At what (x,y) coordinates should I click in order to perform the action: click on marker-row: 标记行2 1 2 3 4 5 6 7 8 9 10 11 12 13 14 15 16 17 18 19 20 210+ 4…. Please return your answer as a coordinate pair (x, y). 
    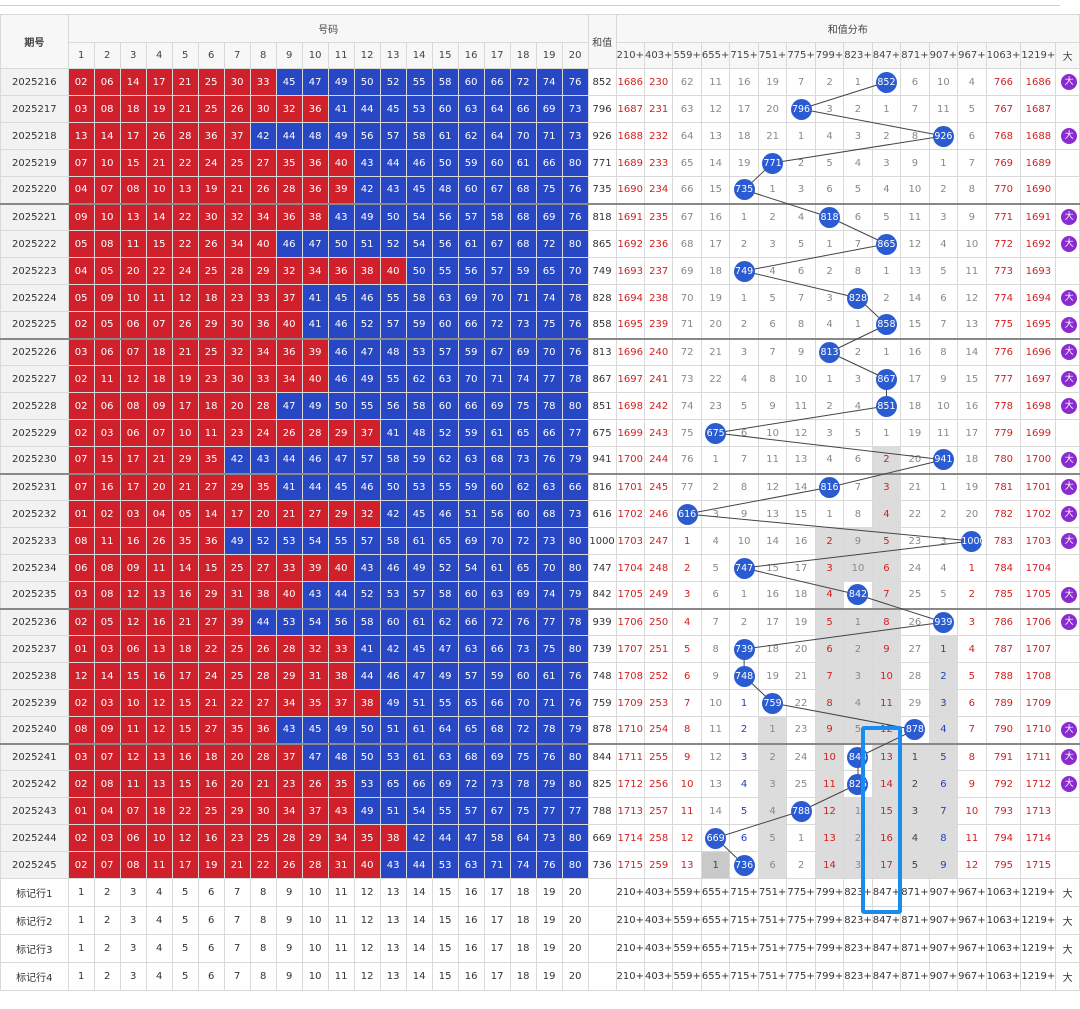
    Looking at the image, I should click on (540, 920).